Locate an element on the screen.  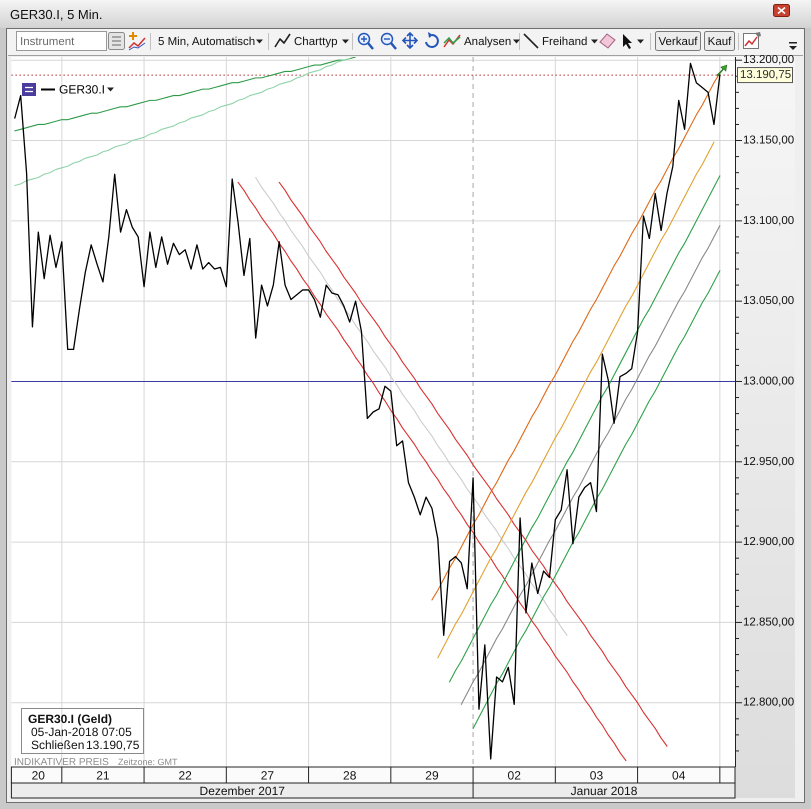
x-tick-label: 03 is located at coordinates (597, 775).